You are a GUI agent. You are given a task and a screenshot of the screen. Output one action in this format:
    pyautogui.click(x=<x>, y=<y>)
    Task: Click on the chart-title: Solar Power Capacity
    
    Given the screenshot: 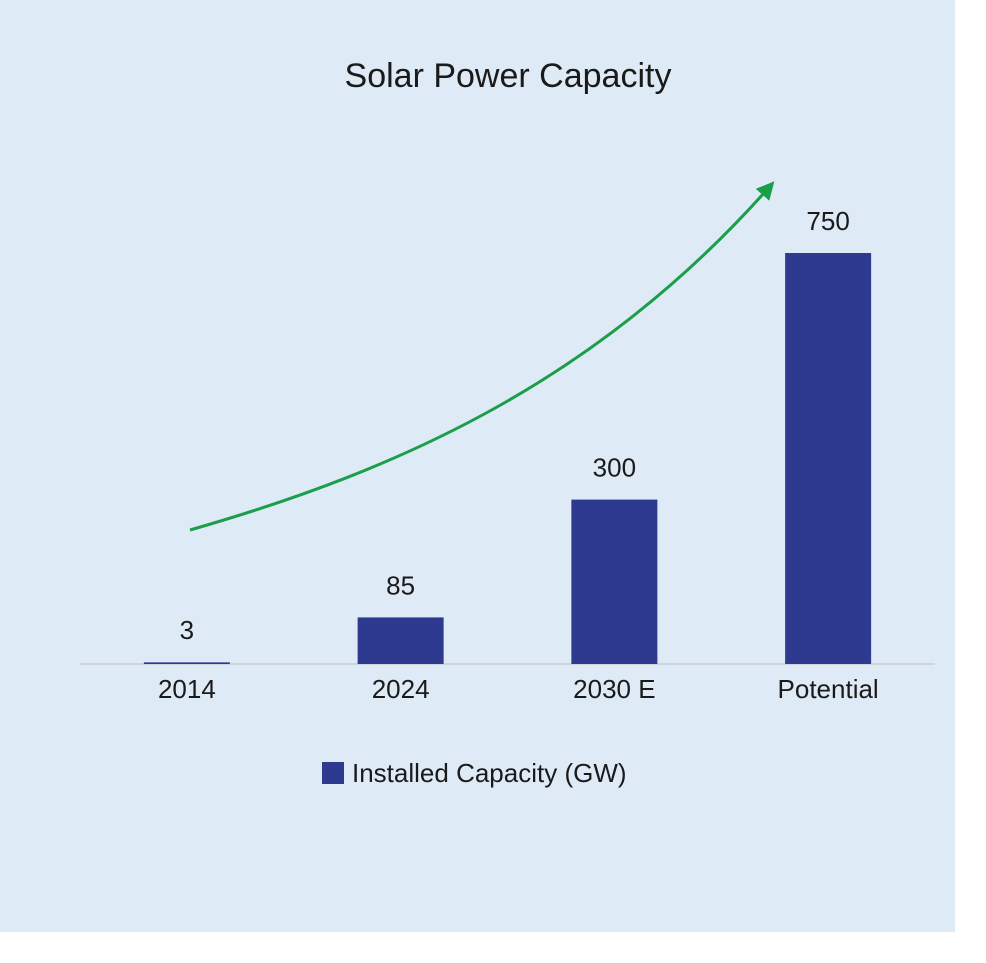 What is the action you would take?
    pyautogui.click(x=508, y=76)
    